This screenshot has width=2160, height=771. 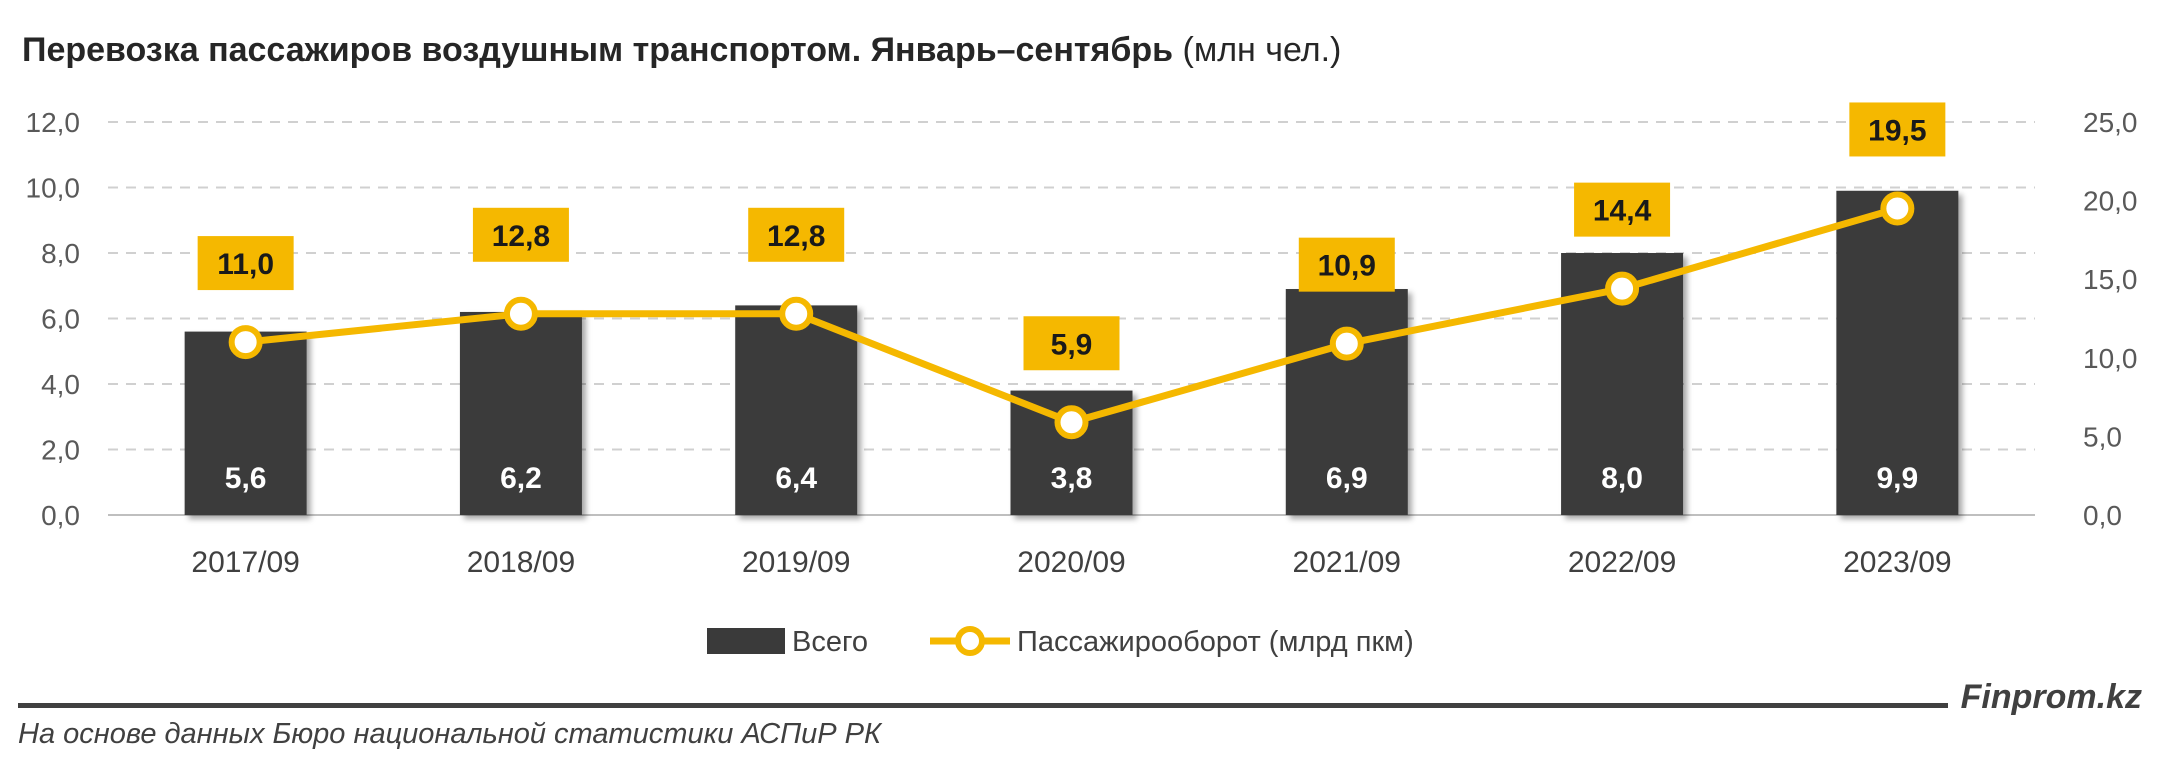 What do you see at coordinates (1897, 478) in the screenshot?
I see `bar-value-label: 9,9` at bounding box center [1897, 478].